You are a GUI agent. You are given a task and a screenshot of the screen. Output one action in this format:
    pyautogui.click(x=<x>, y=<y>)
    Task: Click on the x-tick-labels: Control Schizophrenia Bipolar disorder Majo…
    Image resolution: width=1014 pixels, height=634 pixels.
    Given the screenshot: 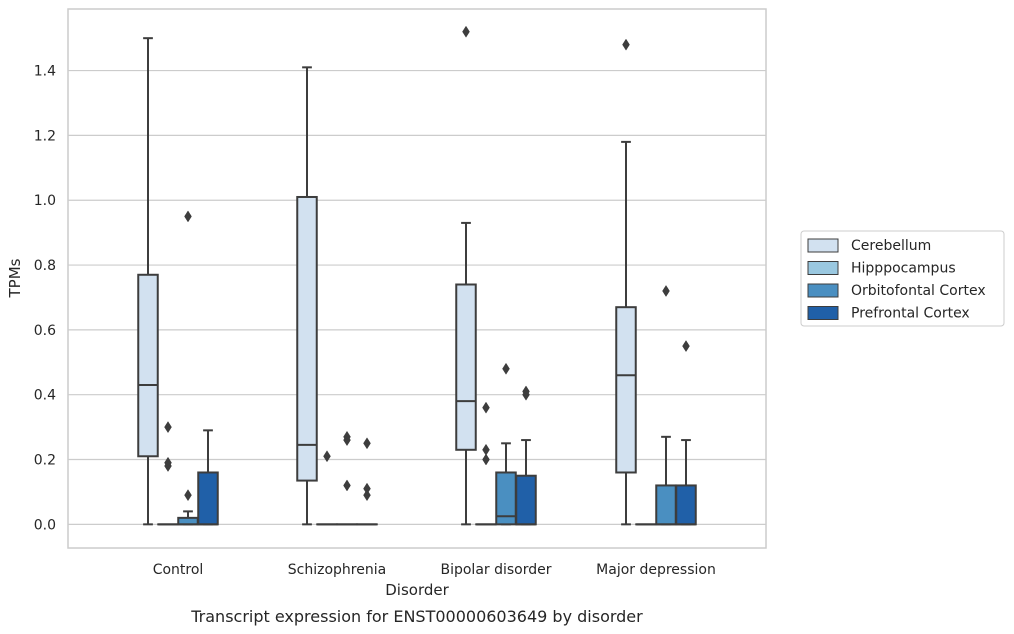 What is the action you would take?
    pyautogui.click(x=434, y=570)
    